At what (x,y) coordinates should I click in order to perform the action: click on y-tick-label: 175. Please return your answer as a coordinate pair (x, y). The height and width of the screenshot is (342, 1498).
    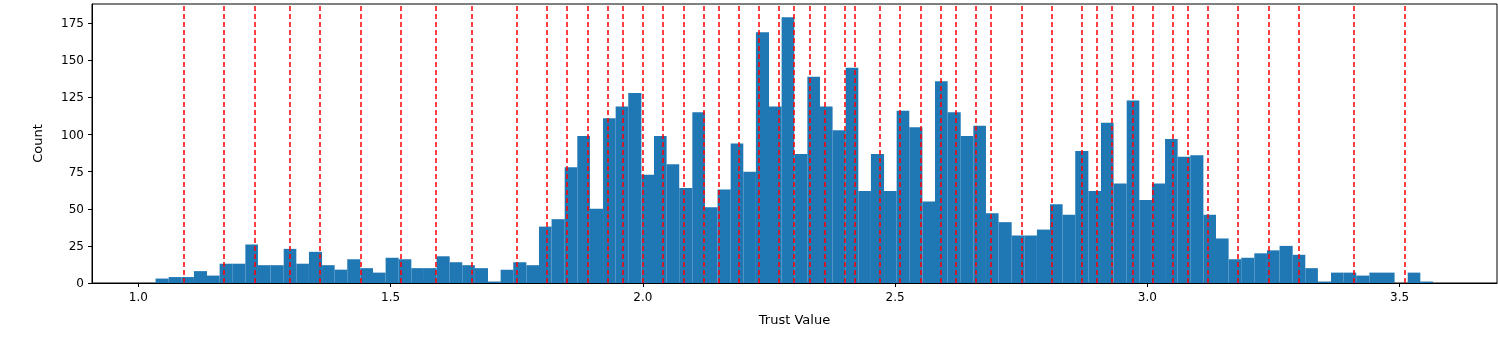
    Looking at the image, I should click on (72, 23).